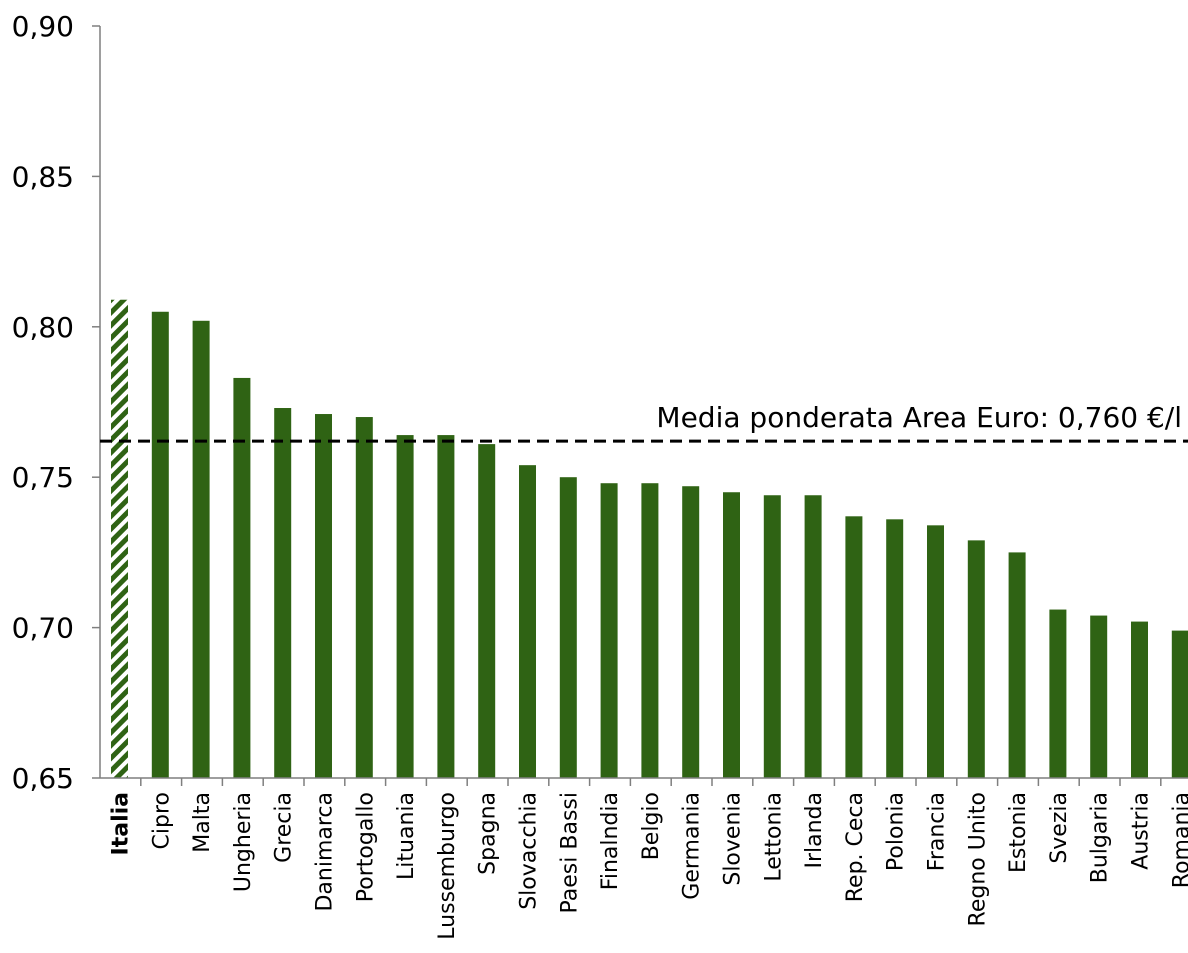  What do you see at coordinates (364, 597) in the screenshot?
I see `bar-portogallo` at bounding box center [364, 597].